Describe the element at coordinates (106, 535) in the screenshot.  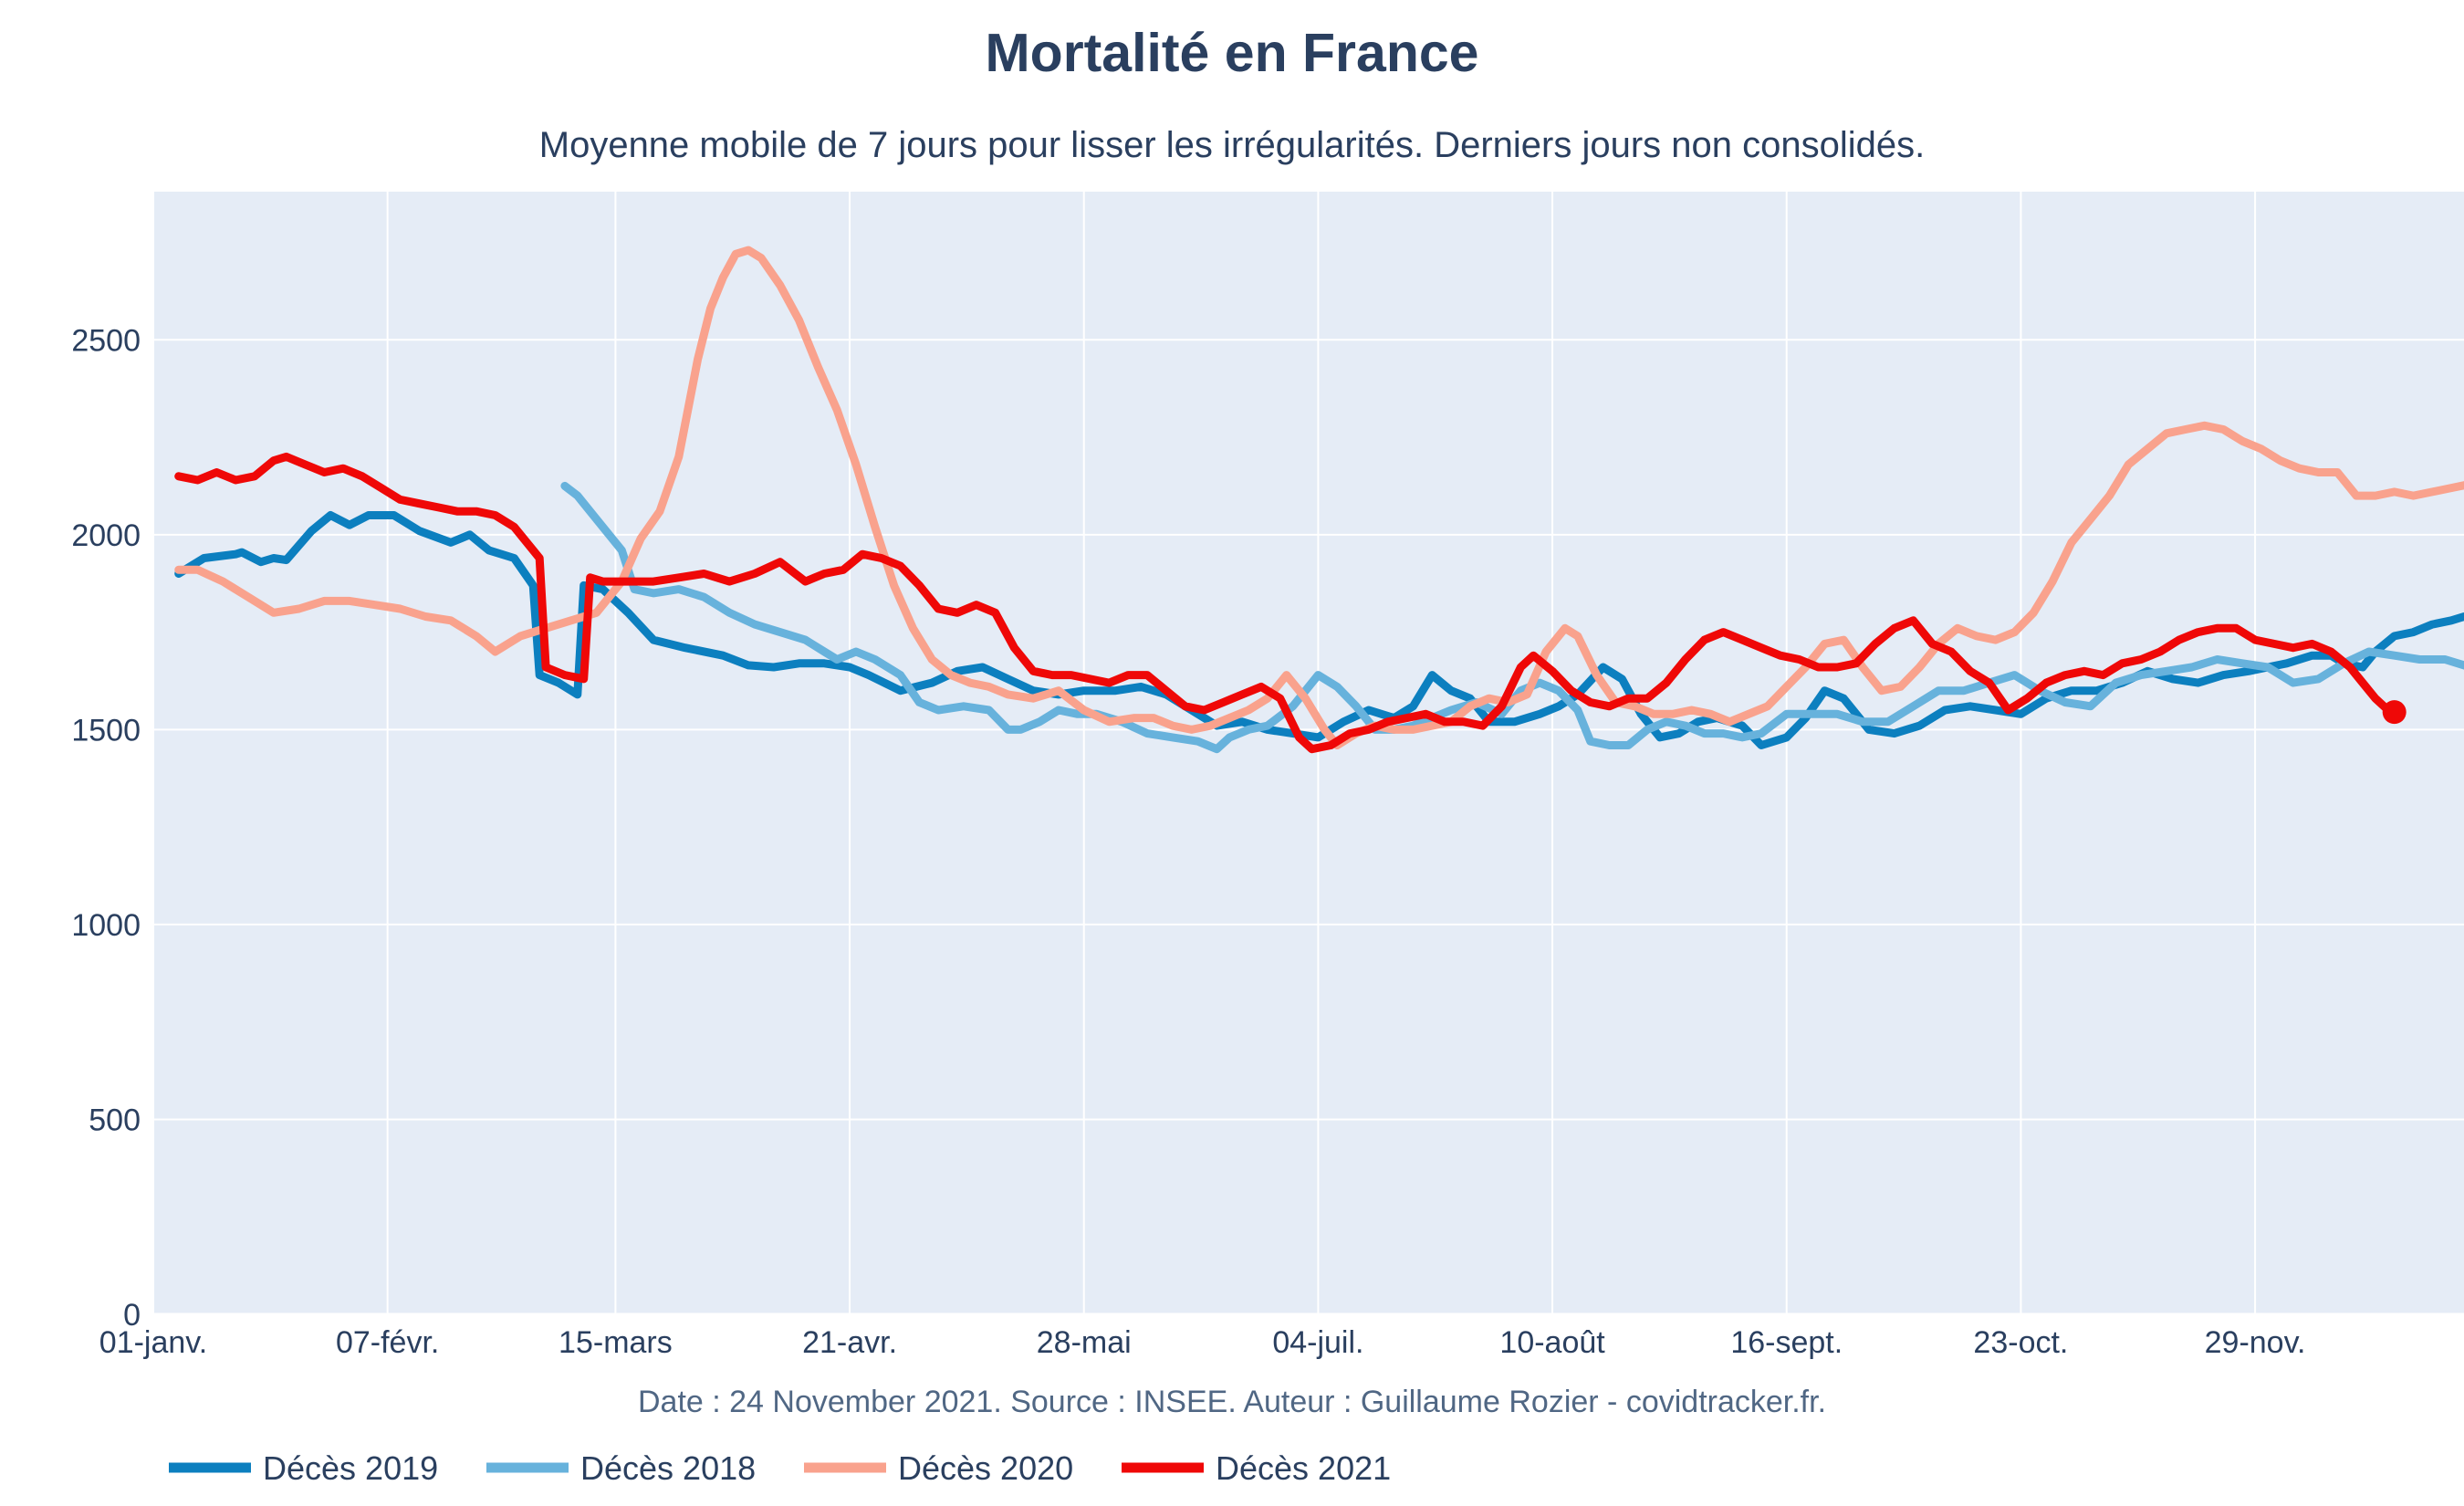
I see `y-tick-label: 2000` at that location.